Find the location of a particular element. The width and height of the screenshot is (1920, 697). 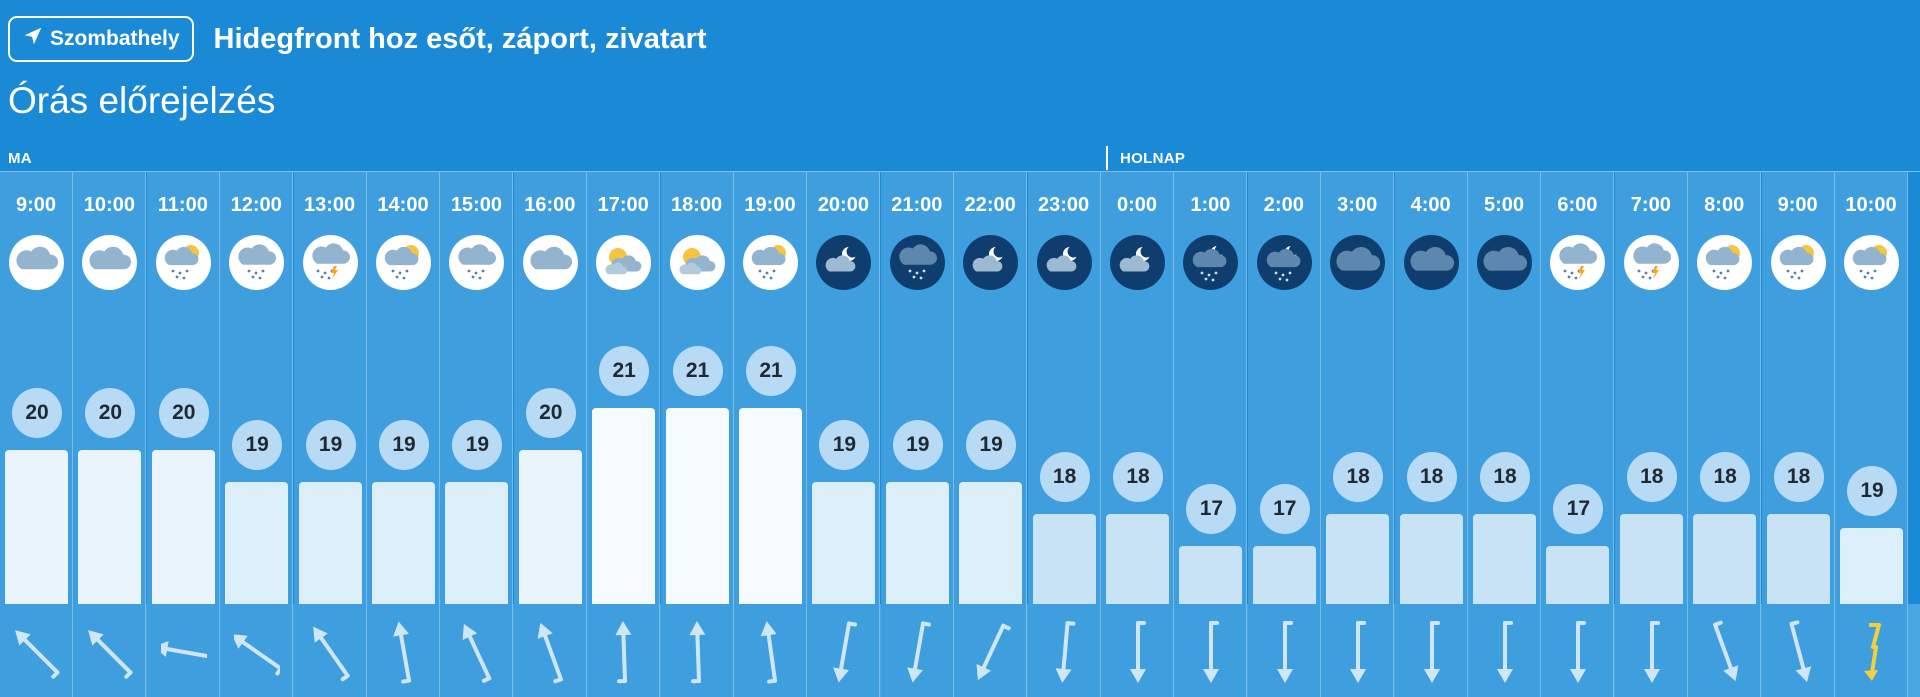

hour-column: 10:00 19 is located at coordinates (1871, 434).